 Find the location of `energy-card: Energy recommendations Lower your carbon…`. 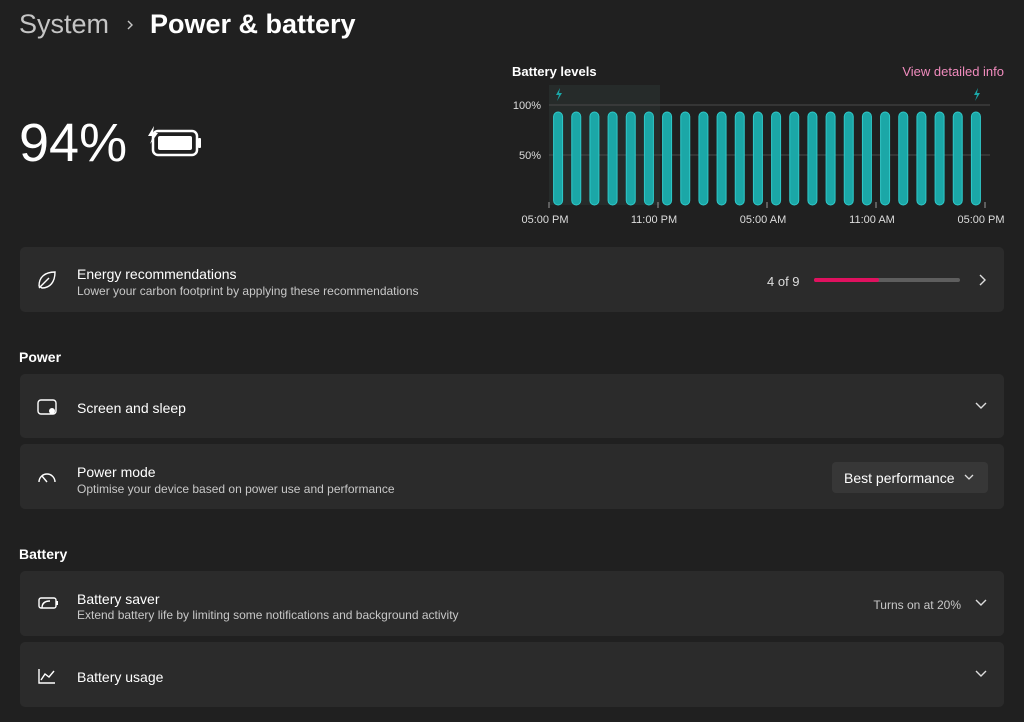

energy-card: Energy recommendations Lower your carbon… is located at coordinates (512, 279).